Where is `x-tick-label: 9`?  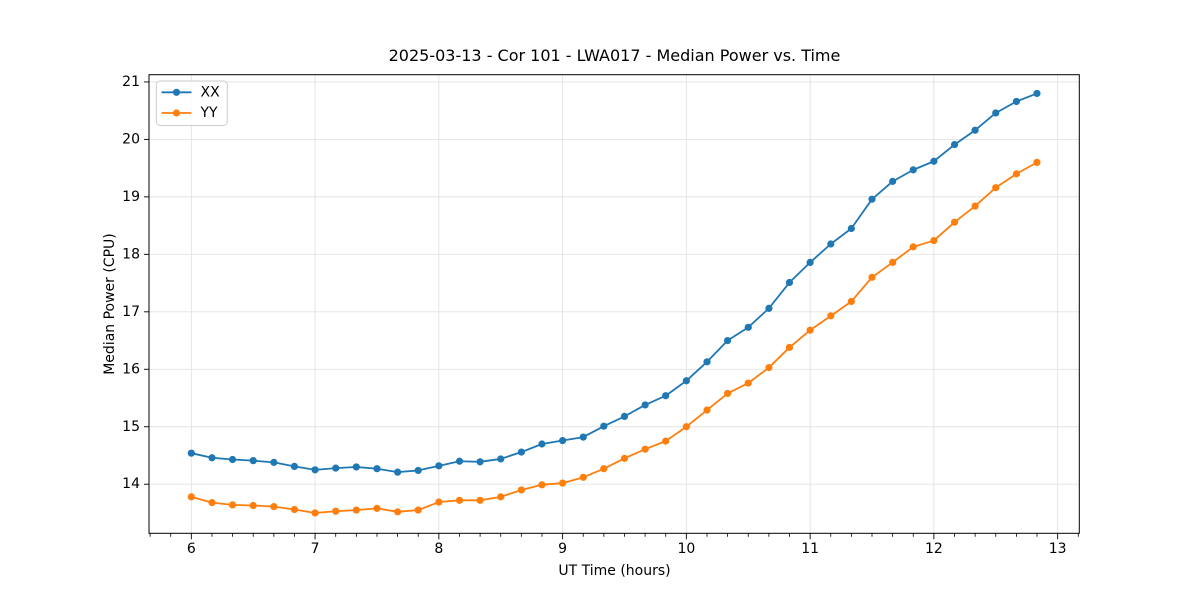 x-tick-label: 9 is located at coordinates (562, 549).